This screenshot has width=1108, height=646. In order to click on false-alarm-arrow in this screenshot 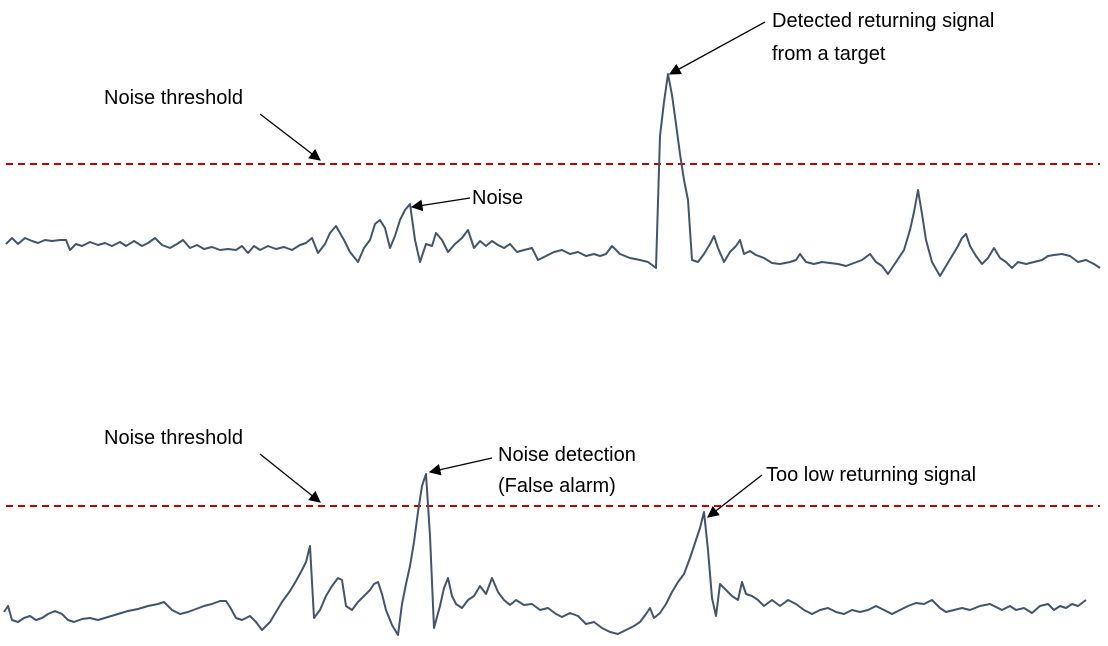, I will do `click(460, 466)`.